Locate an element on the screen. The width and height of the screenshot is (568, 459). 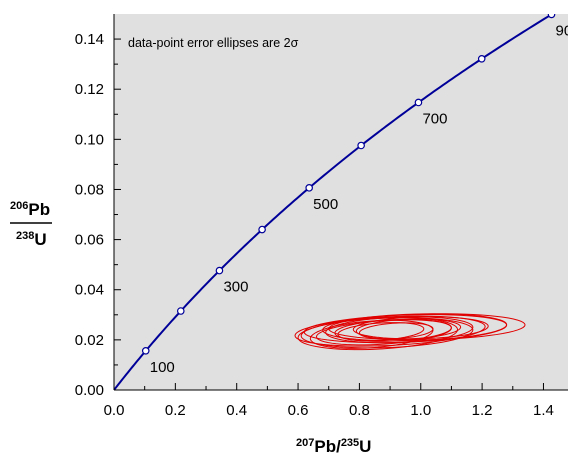
error-ellipses is located at coordinates (410, 332).